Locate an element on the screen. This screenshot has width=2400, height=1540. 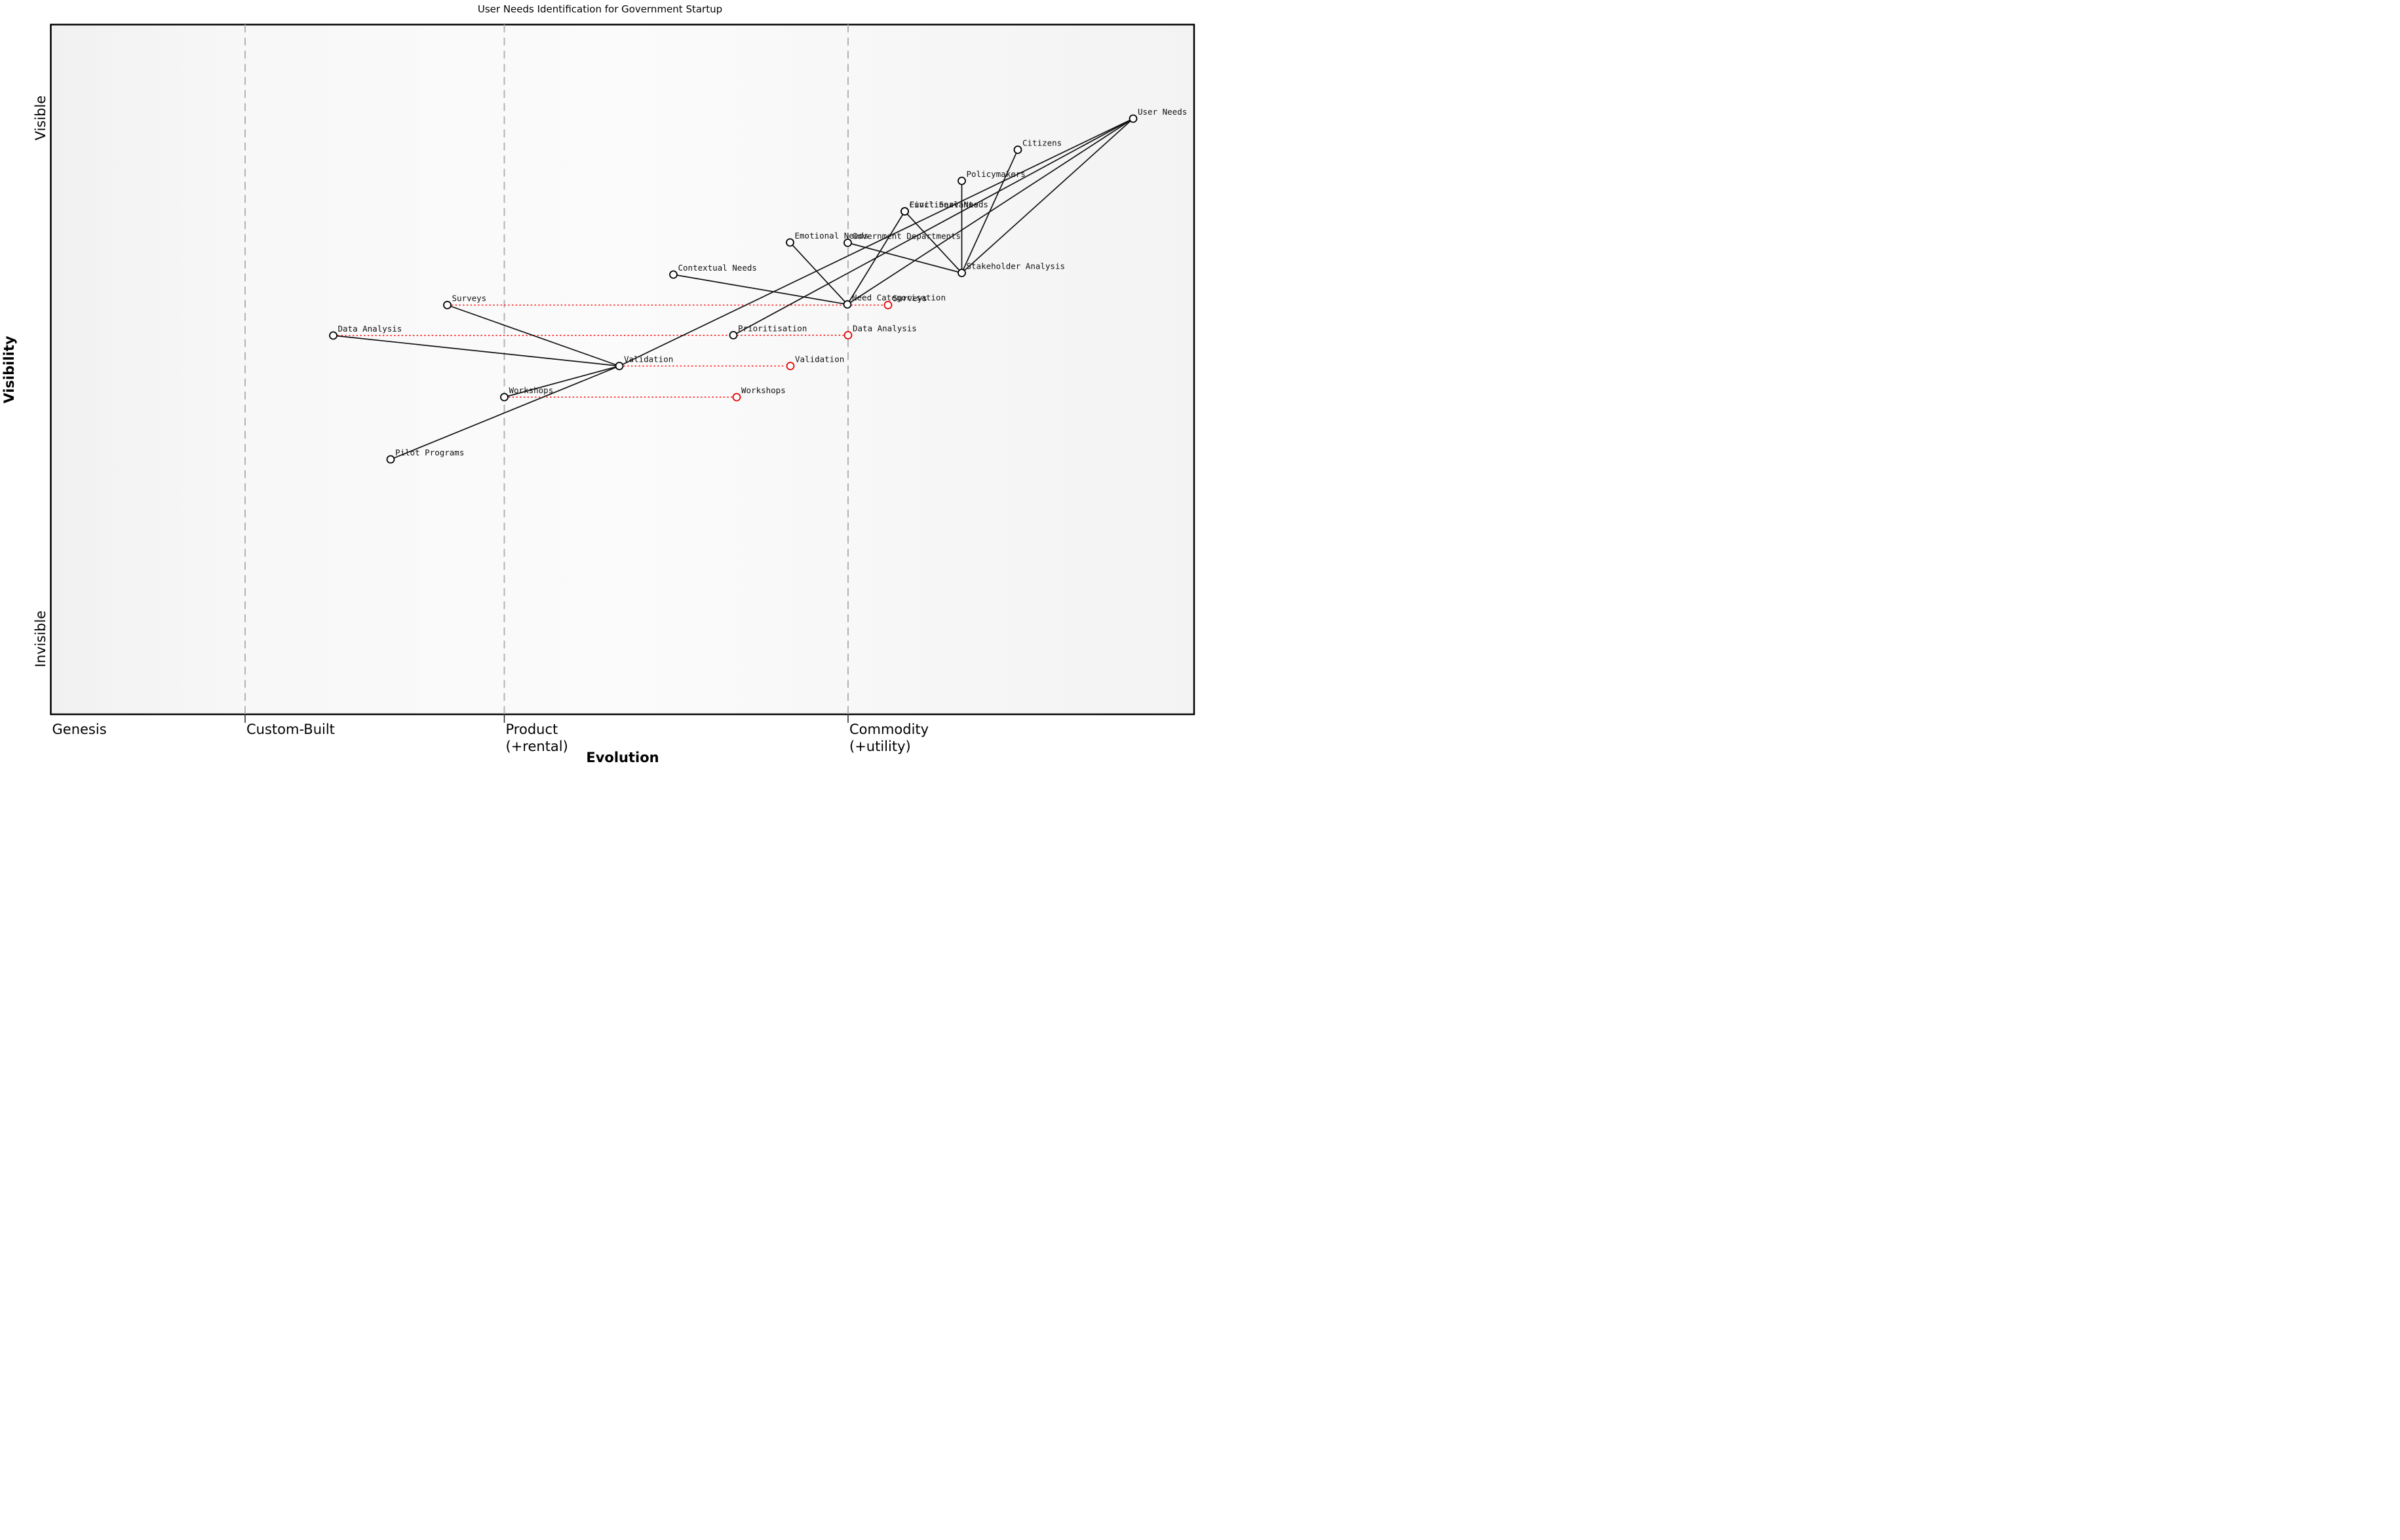
y-tick-visible: Visible is located at coordinates (40, 118).